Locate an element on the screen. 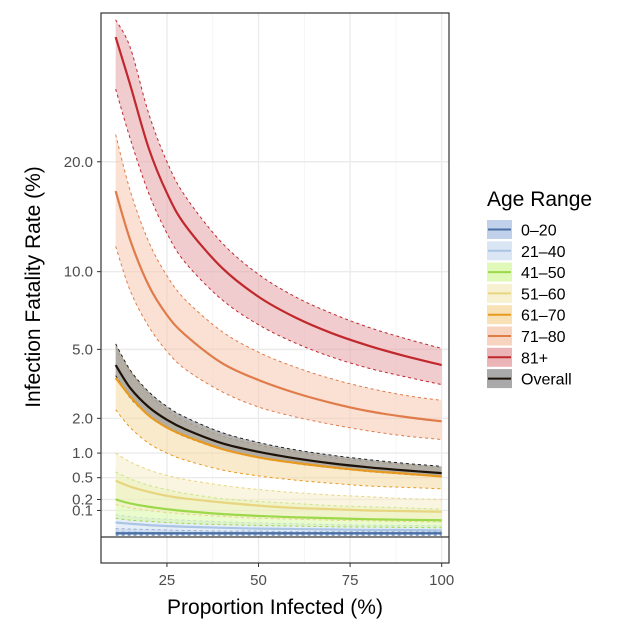 The width and height of the screenshot is (624, 633). legend-label-71-80: 71–80 is located at coordinates (543, 337).